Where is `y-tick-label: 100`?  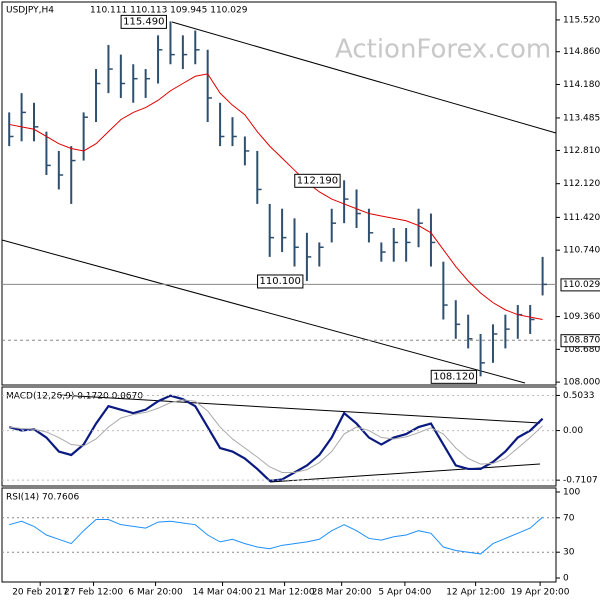 y-tick-label: 100 is located at coordinates (571, 493).